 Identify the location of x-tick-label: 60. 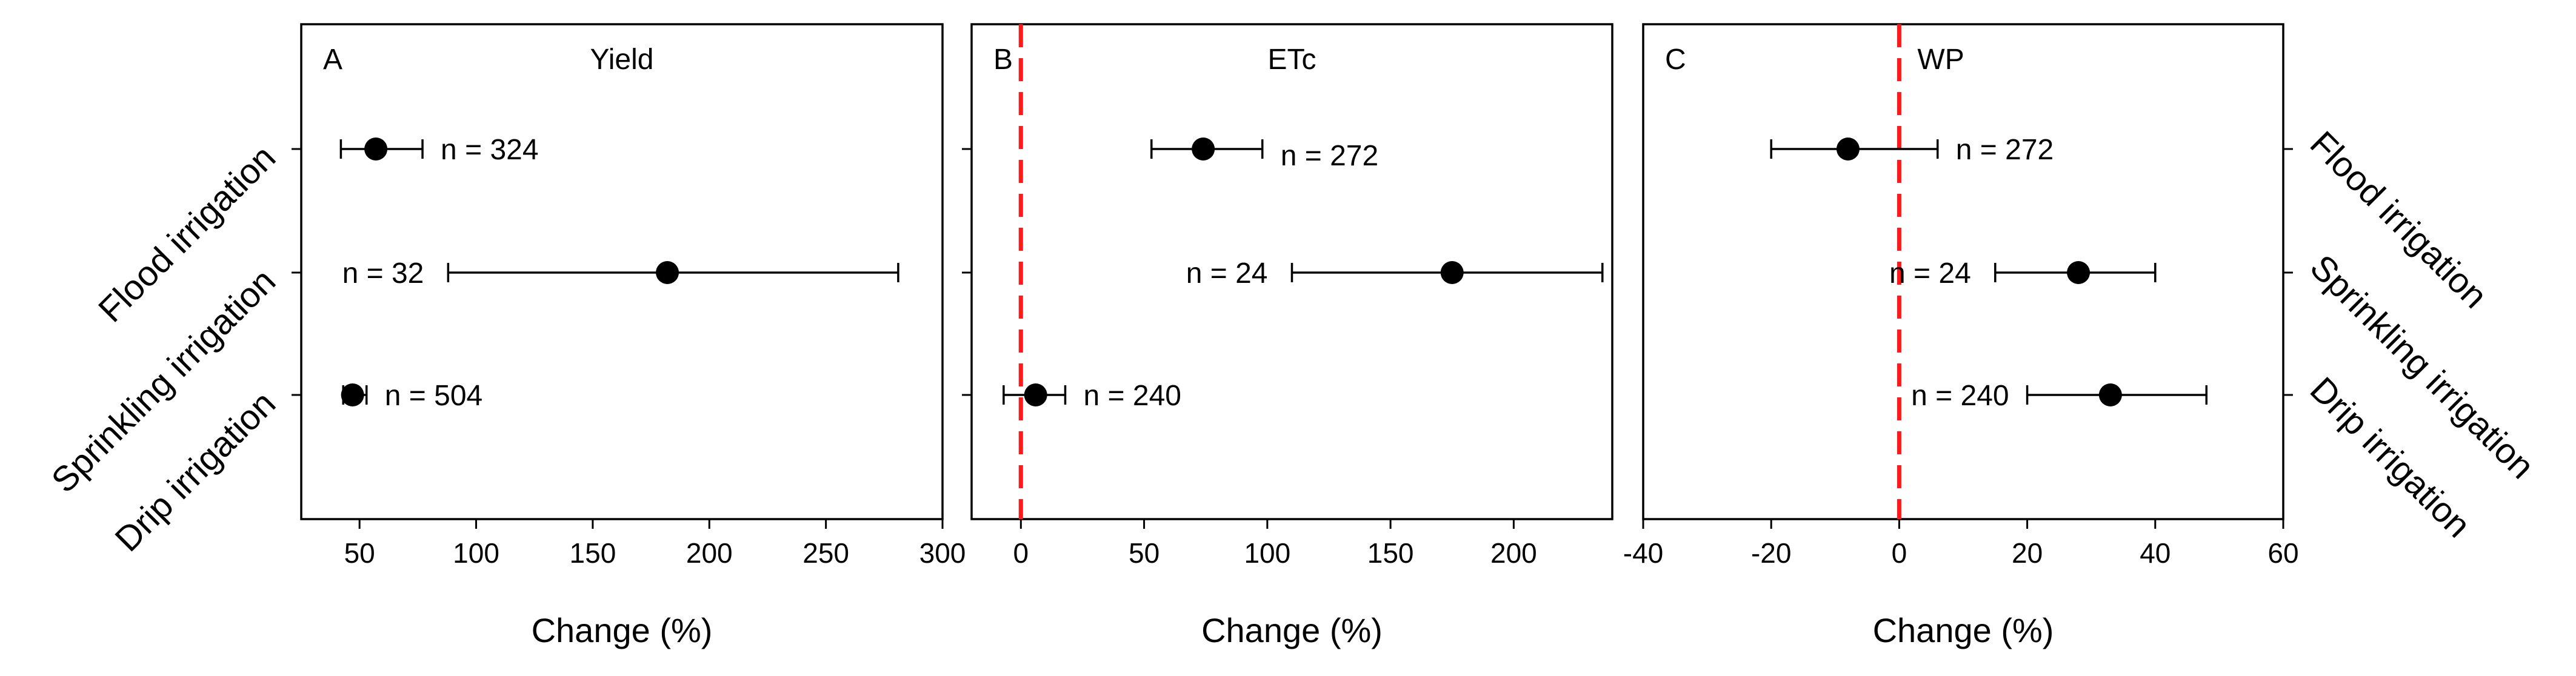
(2283, 553).